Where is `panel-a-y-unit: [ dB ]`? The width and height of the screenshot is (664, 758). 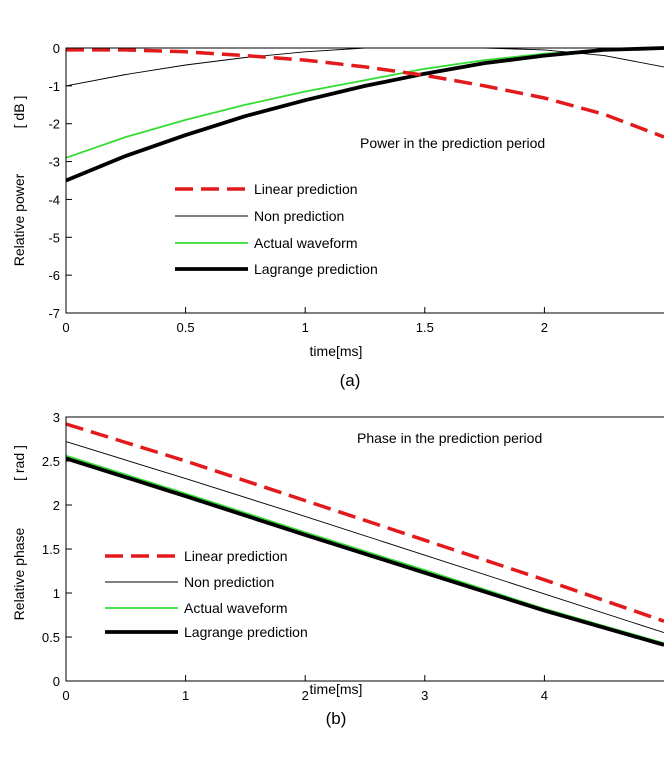 panel-a-y-unit: [ dB ] is located at coordinates (19, 112).